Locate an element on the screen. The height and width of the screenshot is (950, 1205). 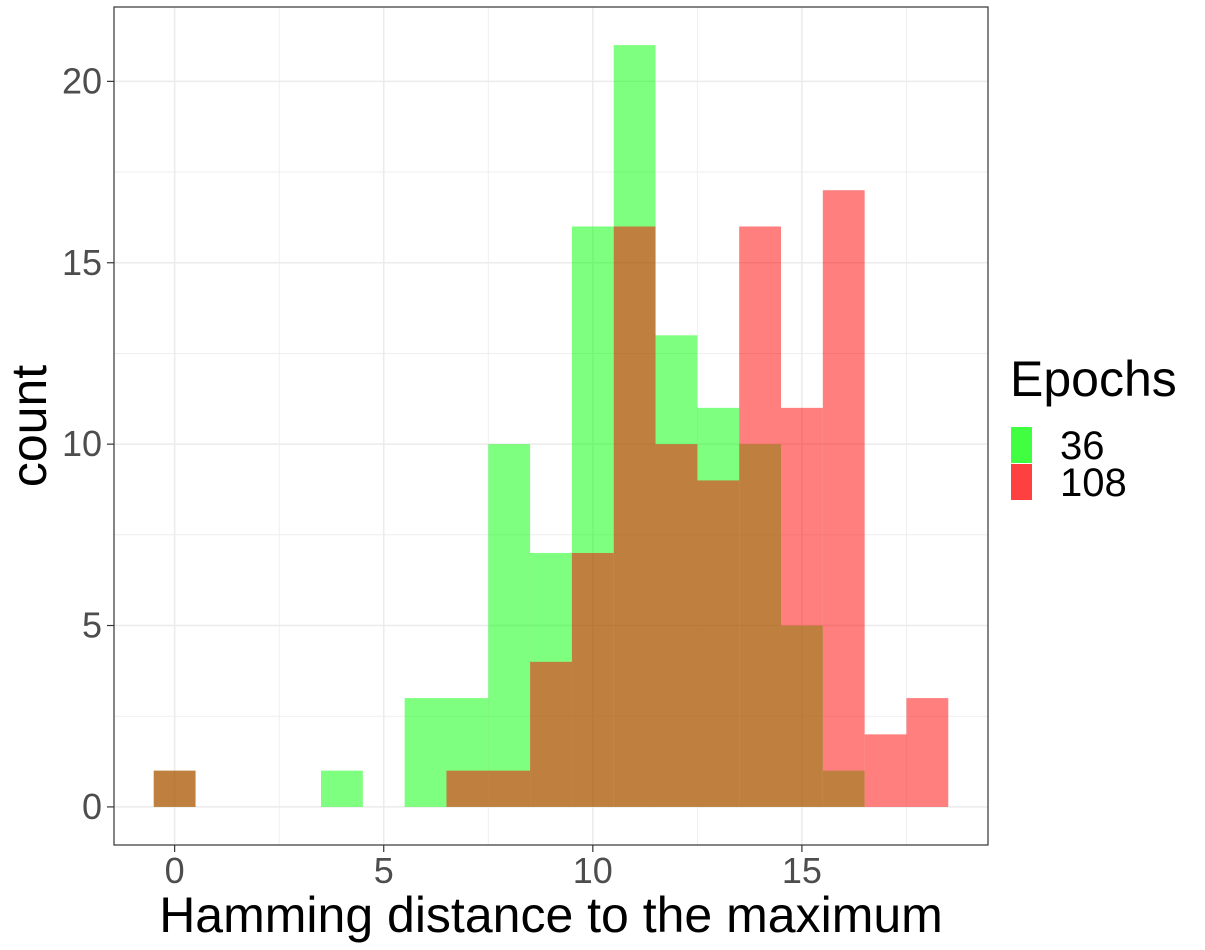
x-tick-label: 0 is located at coordinates (175, 870).